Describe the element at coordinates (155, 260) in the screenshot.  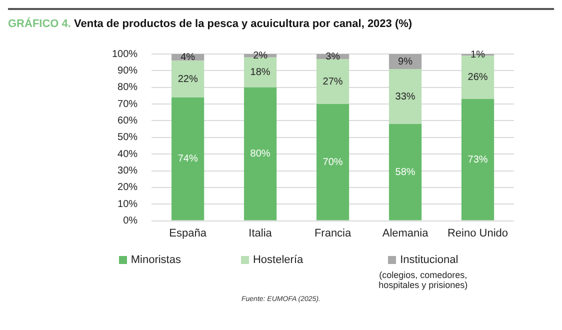
I see `legend-label: Minoristas` at that location.